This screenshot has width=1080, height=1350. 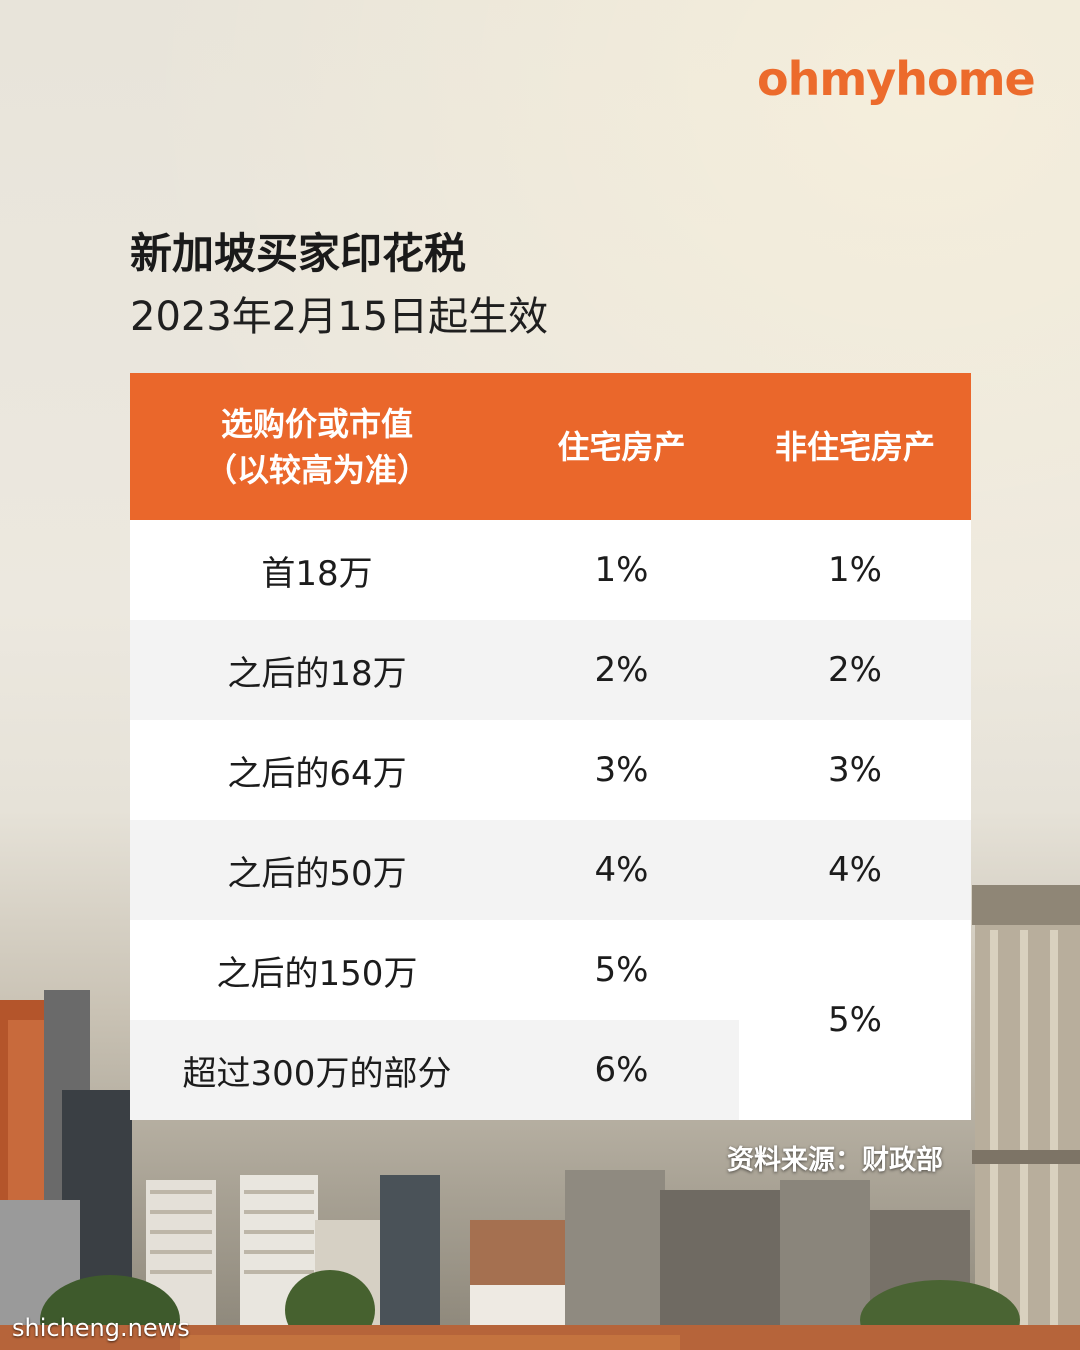 I want to click on row-non-residential-rate: 3%, so click(x=855, y=770).